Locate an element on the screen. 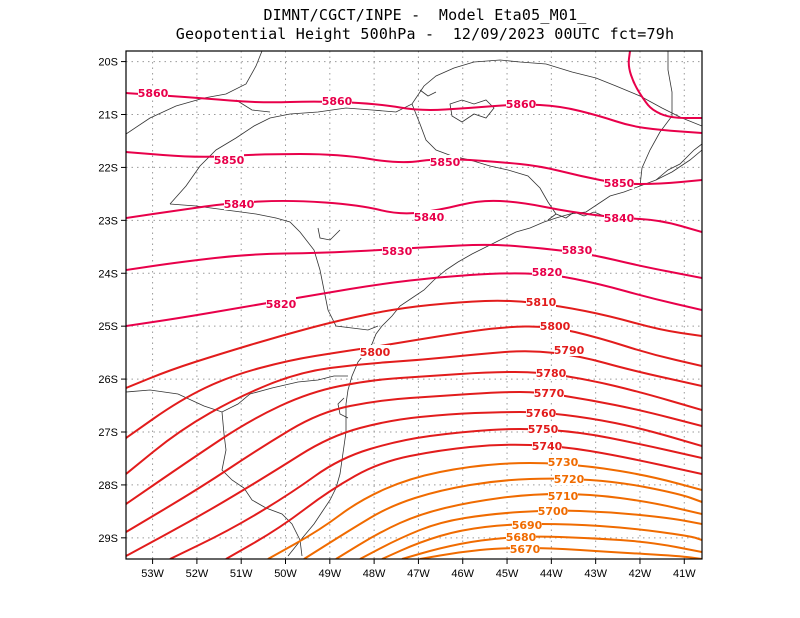 The width and height of the screenshot is (800, 618). x-tick-label: 53W is located at coordinates (152, 574).